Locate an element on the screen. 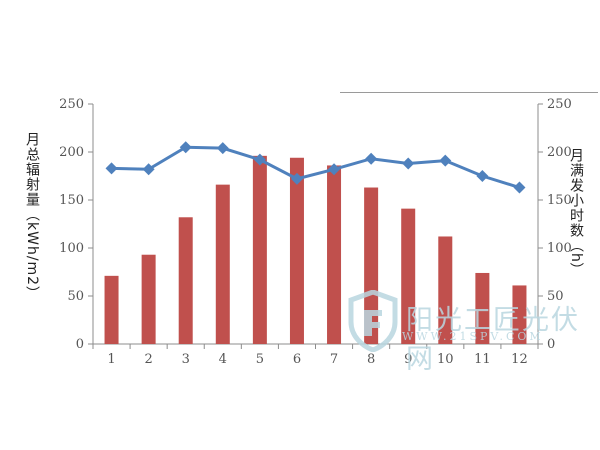 This screenshot has height=450, width=600. line-series is located at coordinates (315, 167).